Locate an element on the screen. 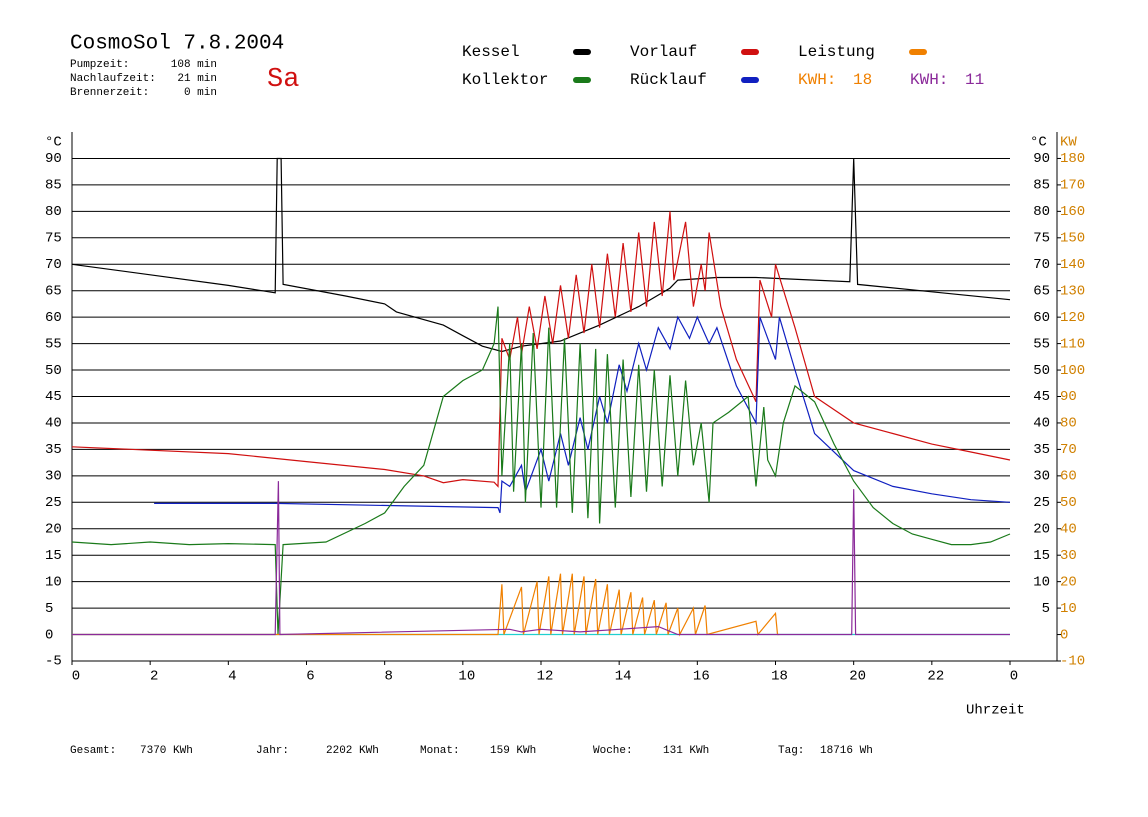 This screenshot has height=817, width=1148. y-tick-label-right: 55 is located at coordinates (1041, 344).